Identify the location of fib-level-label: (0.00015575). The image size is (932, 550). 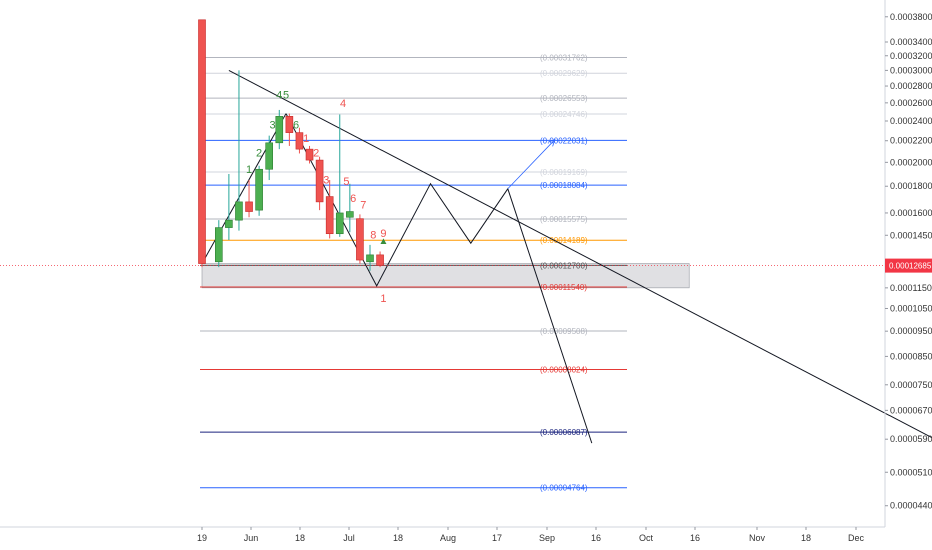
(564, 219).